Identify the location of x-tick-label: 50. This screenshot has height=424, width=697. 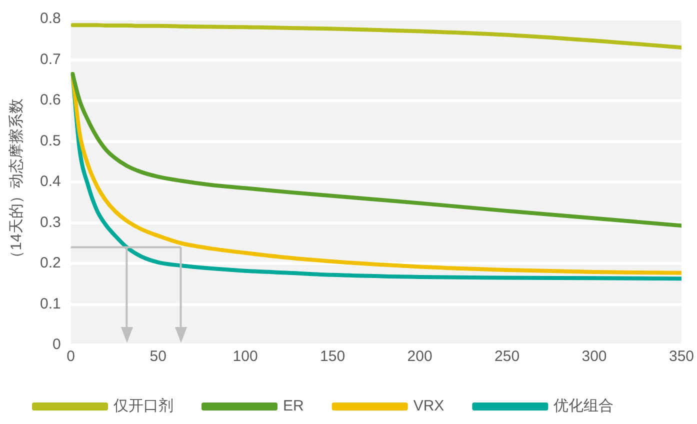
(158, 357).